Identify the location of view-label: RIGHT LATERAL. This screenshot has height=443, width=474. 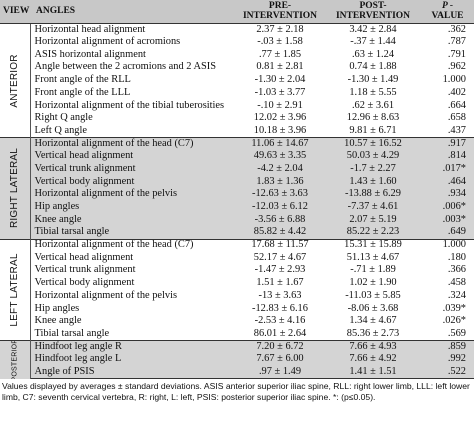
(14, 188).